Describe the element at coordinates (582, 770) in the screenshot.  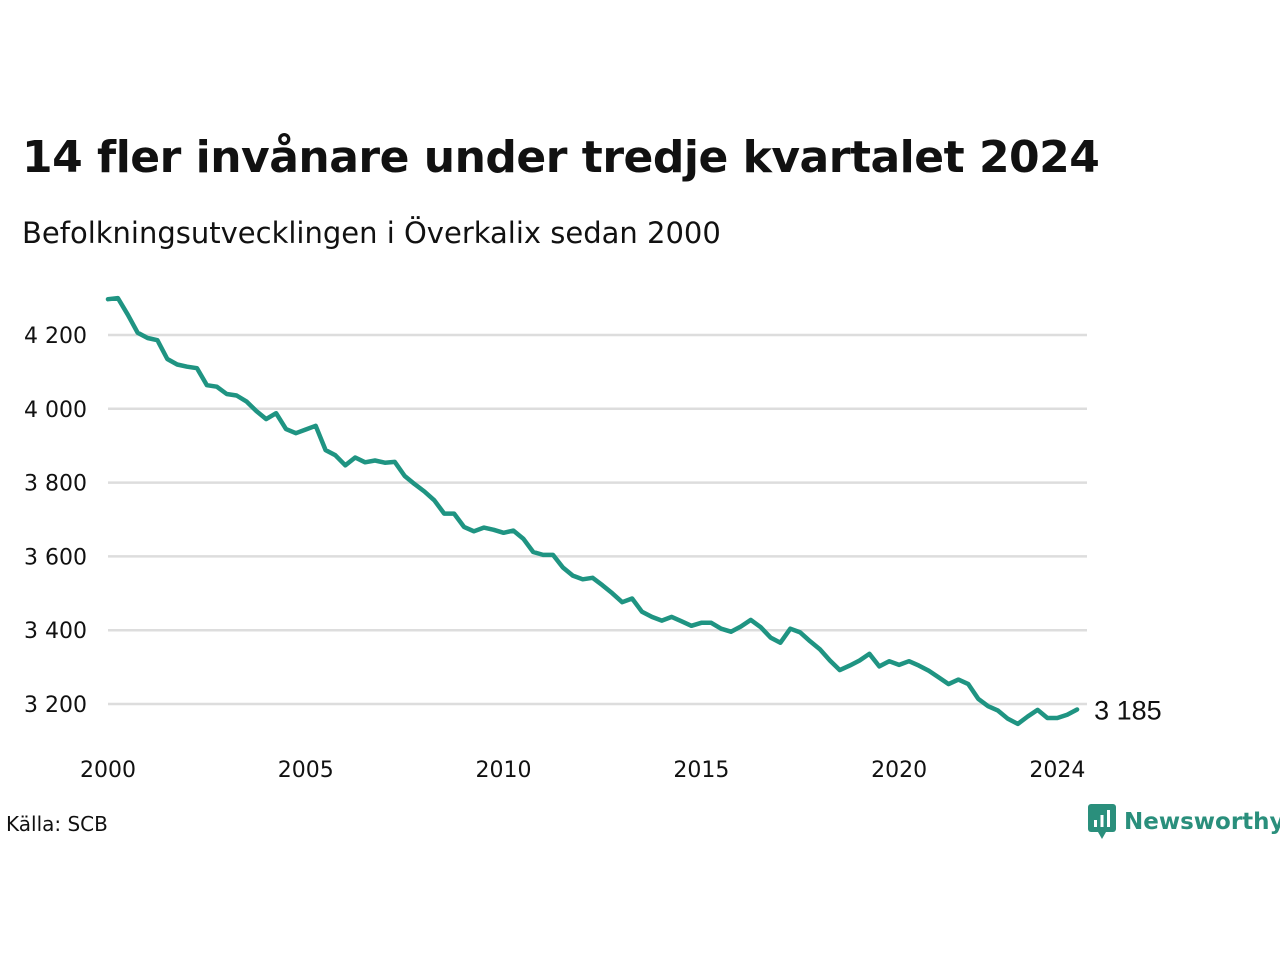
I see `x-axis-tick-labels: 2000 2005 2010 2015 2020 2024` at that location.